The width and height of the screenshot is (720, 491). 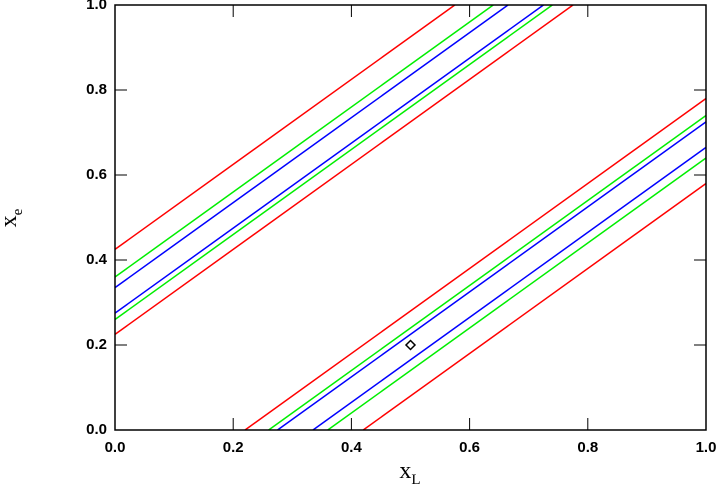 What do you see at coordinates (405, 471) in the screenshot?
I see `x-label-main: x` at bounding box center [405, 471].